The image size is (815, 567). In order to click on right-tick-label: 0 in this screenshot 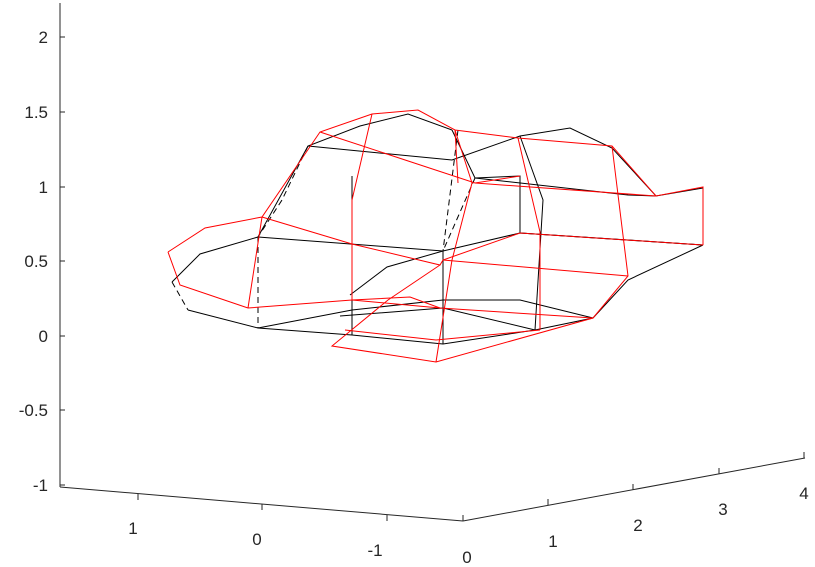, I will do `click(466, 557)`.